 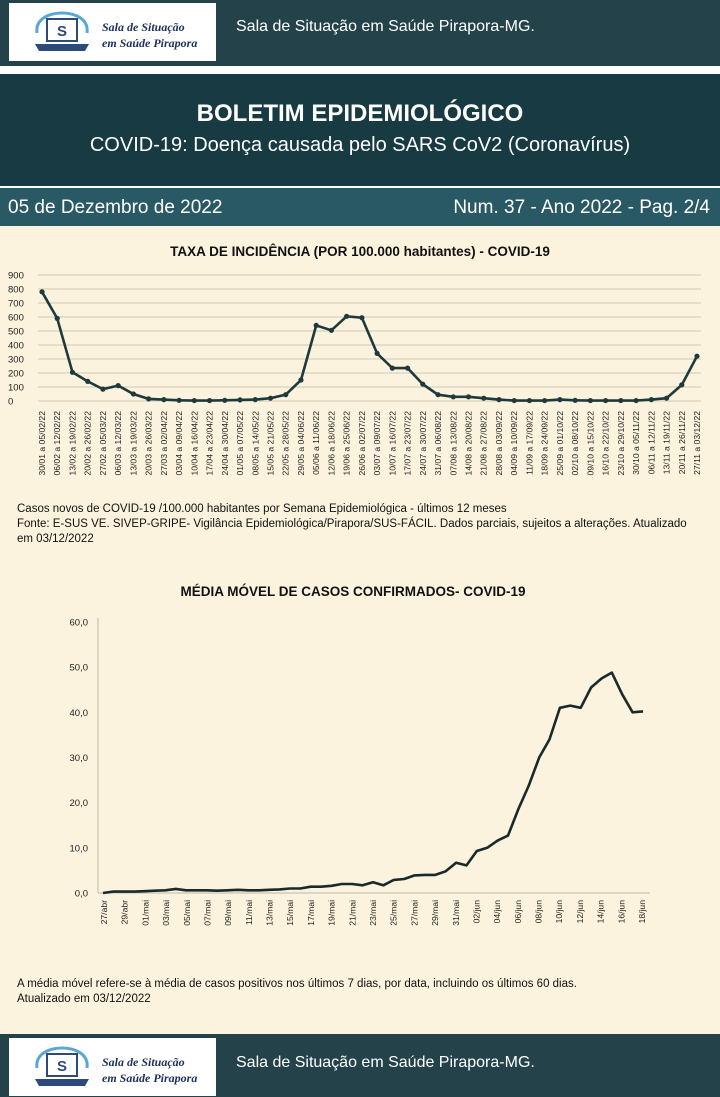 What do you see at coordinates (249, 912) in the screenshot?
I see `x-tick-label: 11/mai` at bounding box center [249, 912].